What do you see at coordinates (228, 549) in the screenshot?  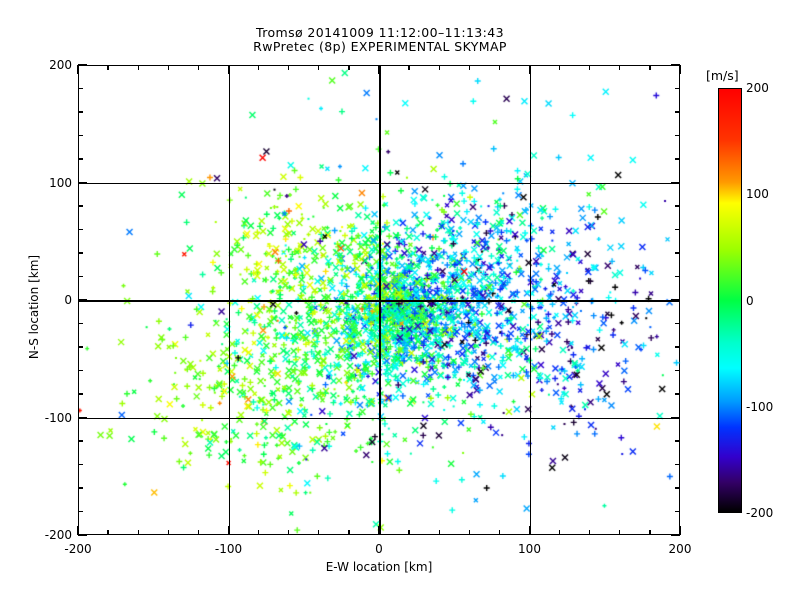 I see `x-tick-label: -100` at bounding box center [228, 549].